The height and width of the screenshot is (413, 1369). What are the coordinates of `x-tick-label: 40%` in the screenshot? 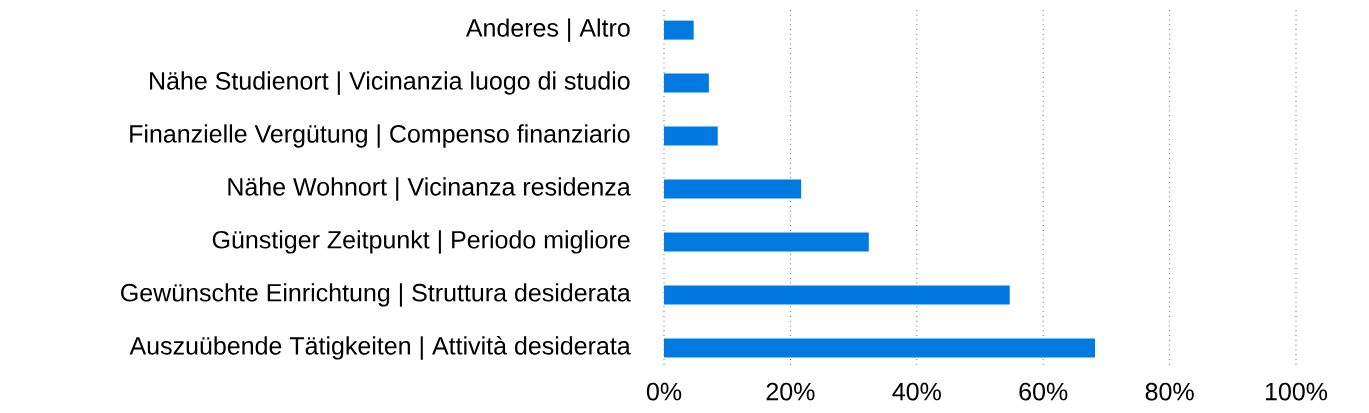 It's located at (916, 391).